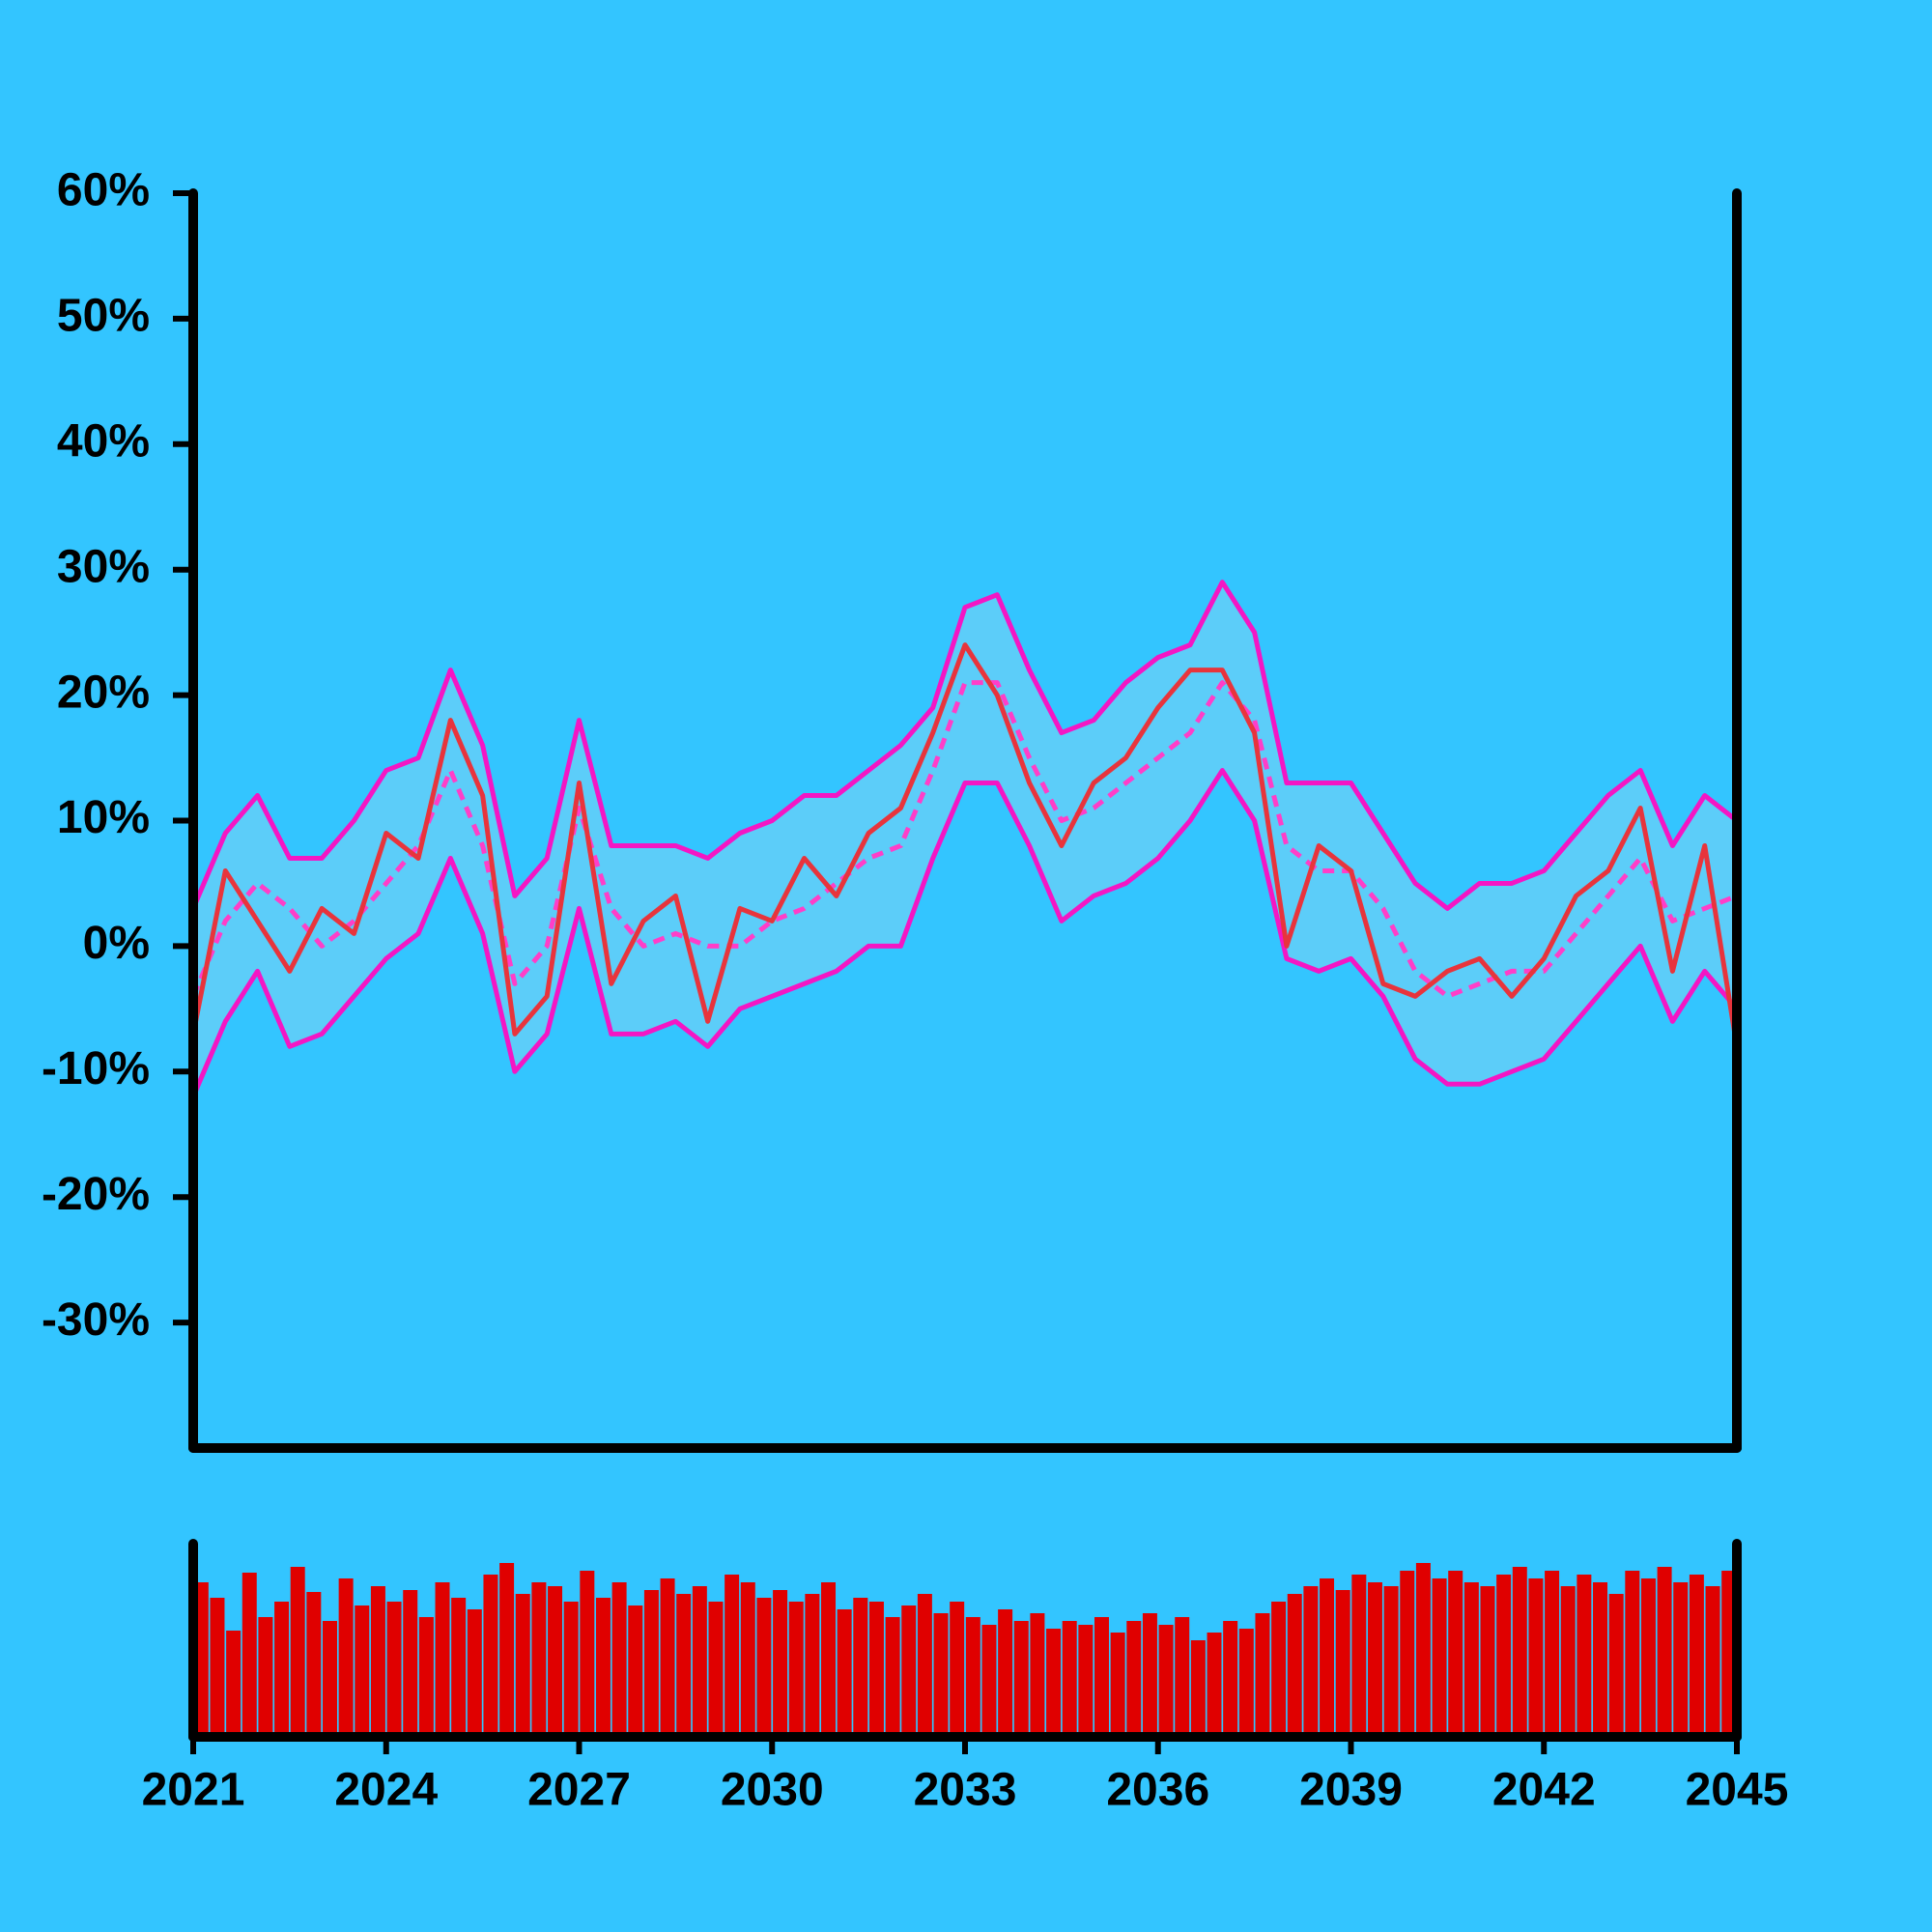 Image resolution: width=1932 pixels, height=1932 pixels. I want to click on x-tick-label: 2039, so click(1351, 1790).